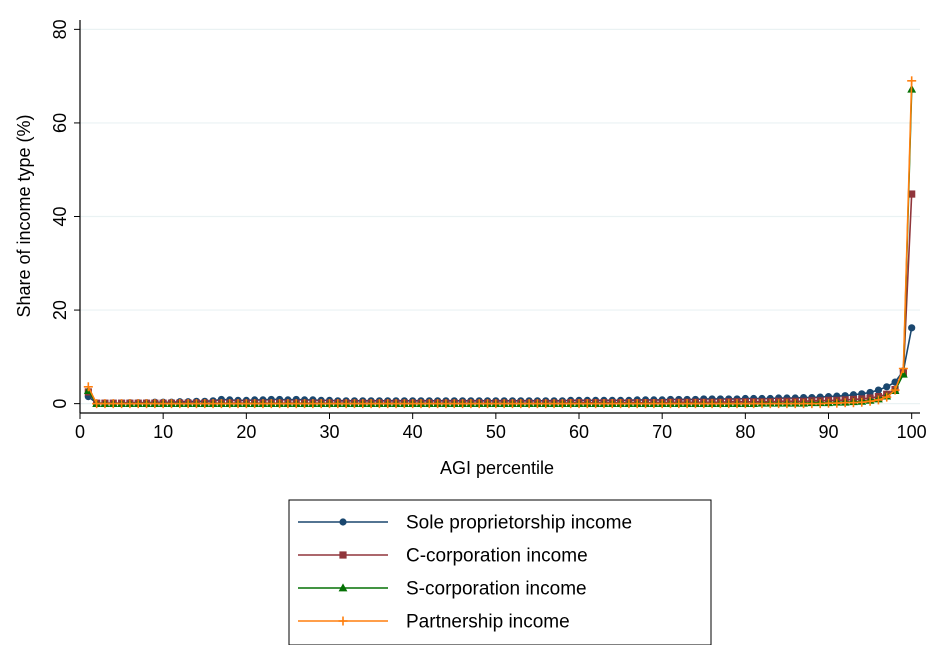  What do you see at coordinates (413, 432) in the screenshot?
I see `x-tick-label: 40` at bounding box center [413, 432].